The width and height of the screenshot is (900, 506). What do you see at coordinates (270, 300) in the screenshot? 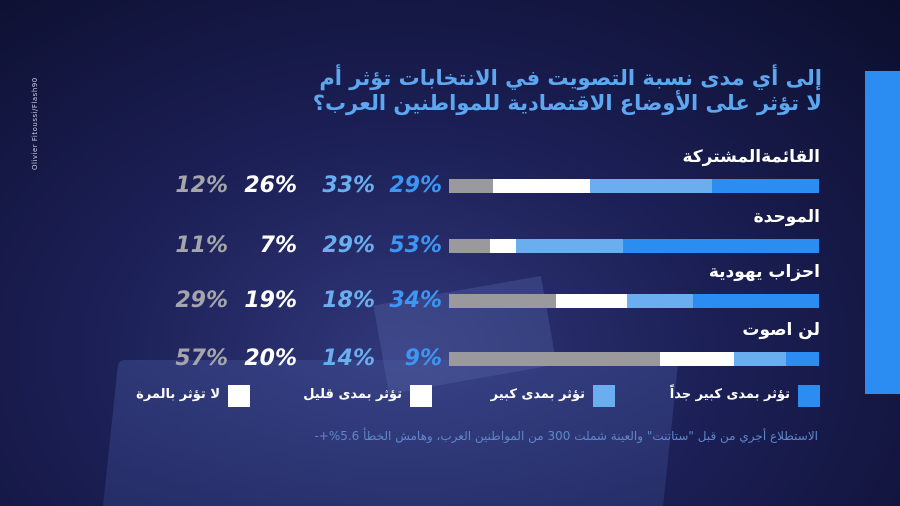
I see `value-label: 19%` at bounding box center [270, 300].